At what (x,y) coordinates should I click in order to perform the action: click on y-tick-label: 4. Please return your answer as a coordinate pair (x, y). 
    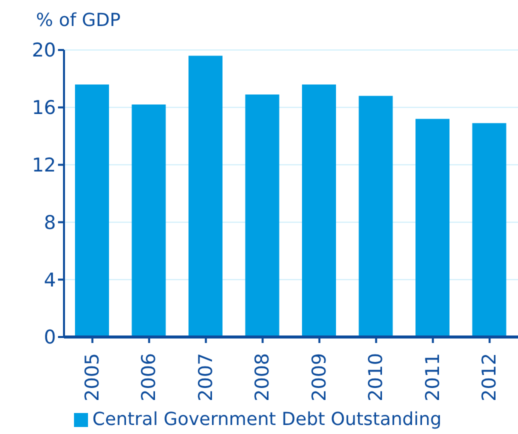
    Looking at the image, I should click on (50, 280).